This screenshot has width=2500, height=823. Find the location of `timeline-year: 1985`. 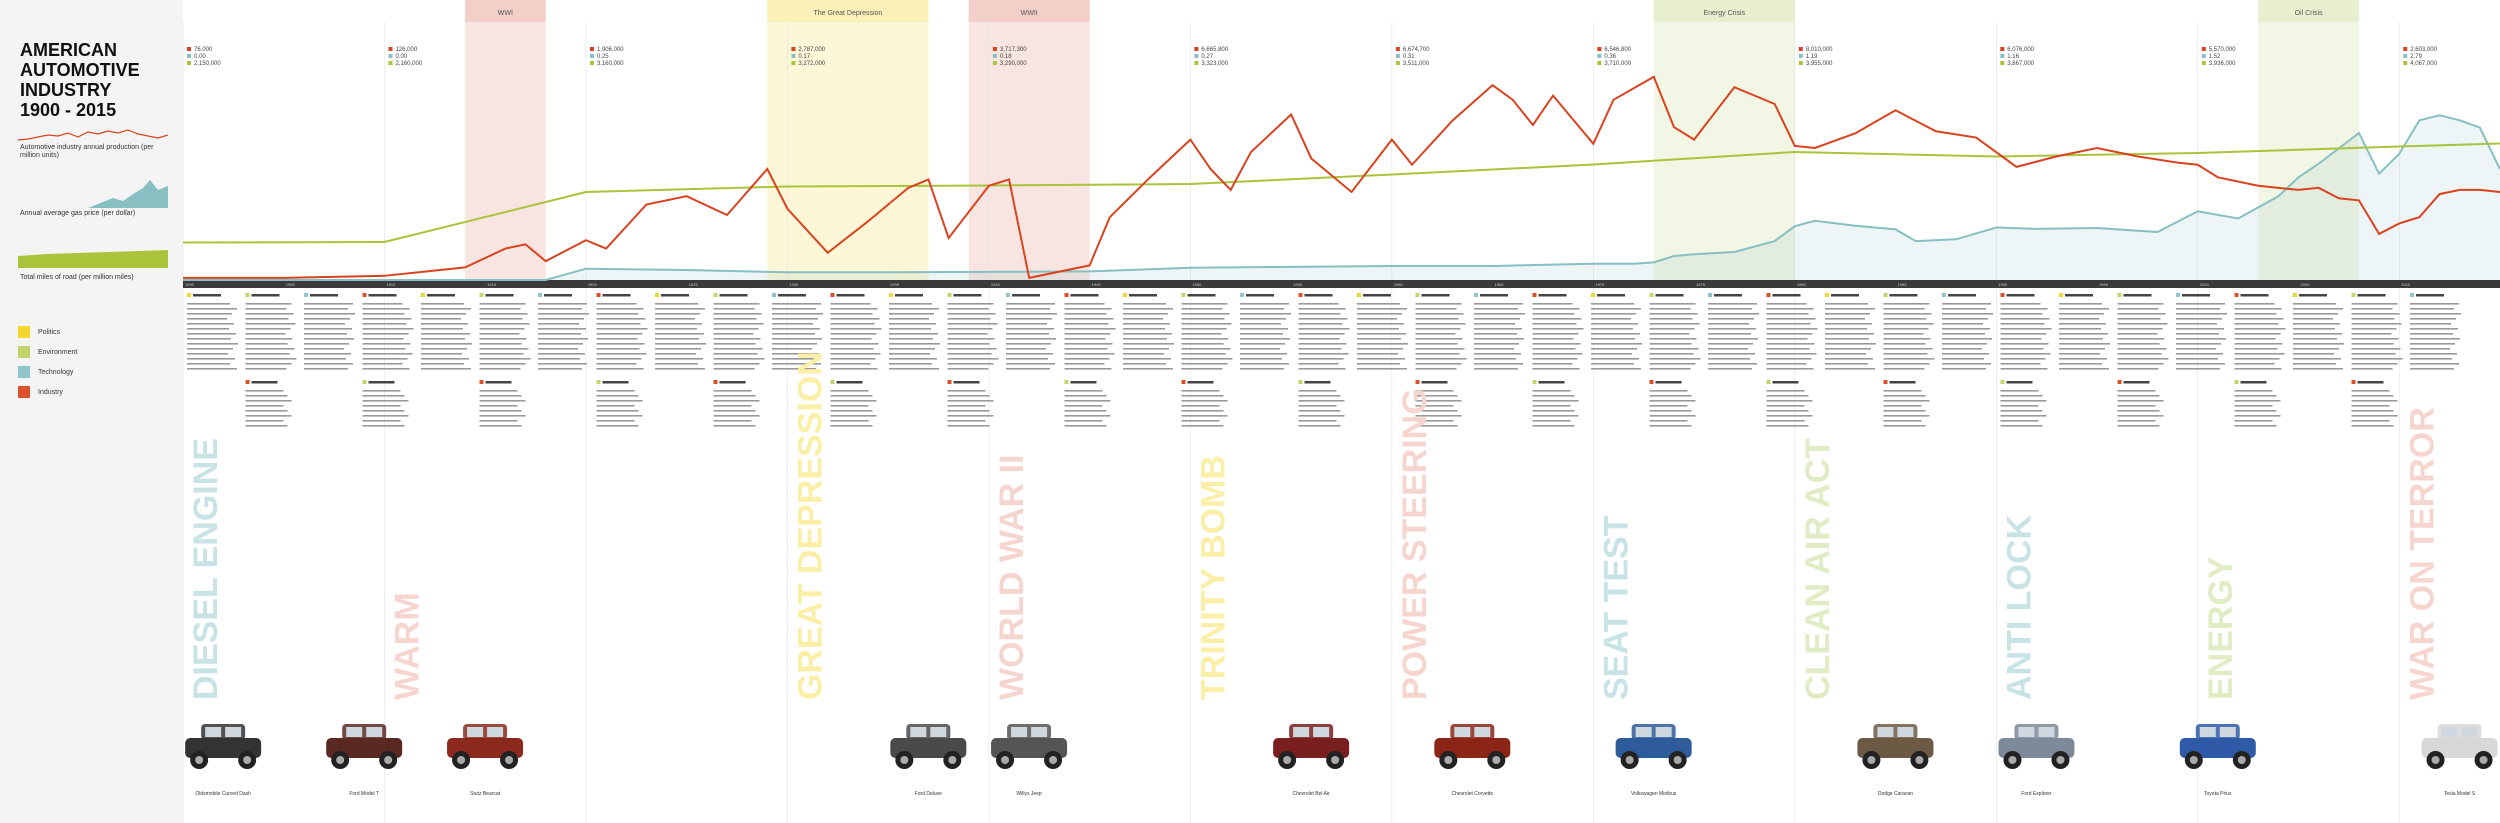

timeline-year: 1985 is located at coordinates (1903, 284).